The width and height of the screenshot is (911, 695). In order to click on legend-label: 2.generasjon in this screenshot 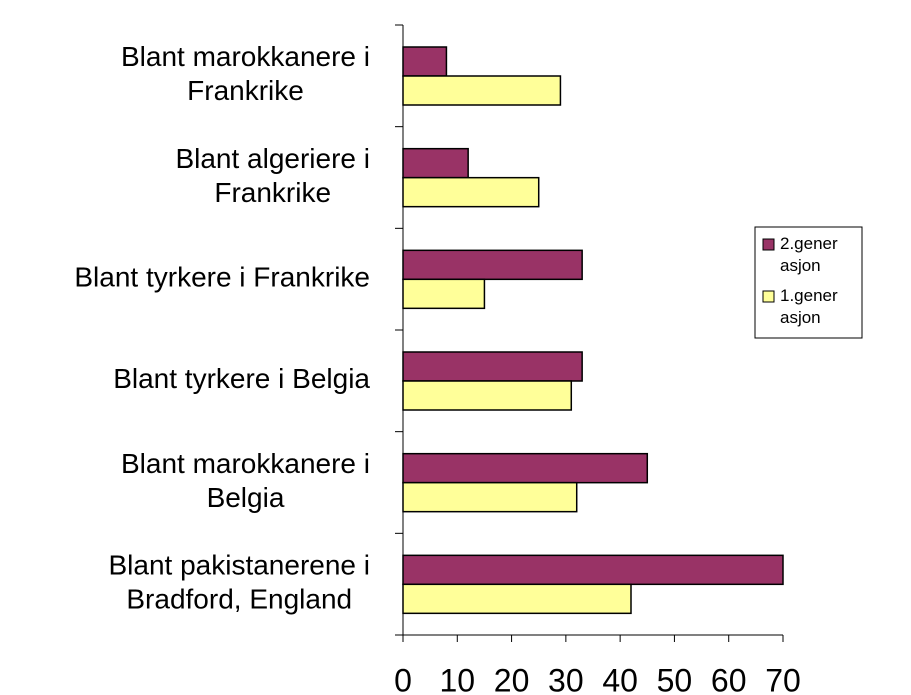, I will do `click(809, 254)`.